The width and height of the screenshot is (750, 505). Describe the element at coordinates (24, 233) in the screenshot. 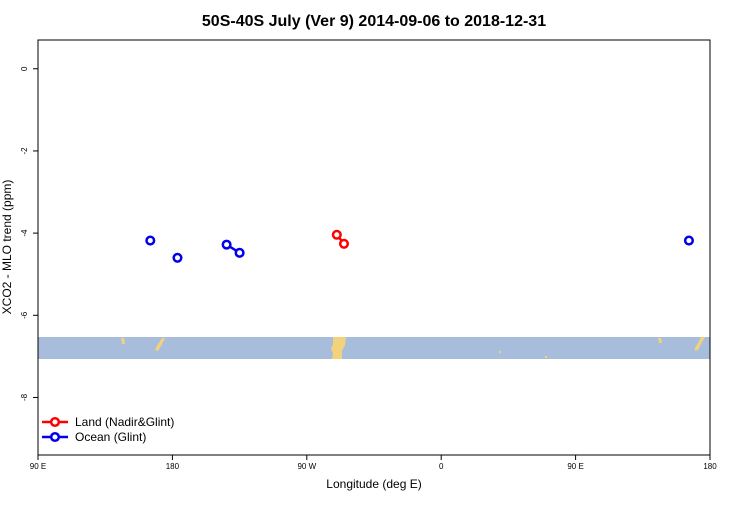

I see `y-tick-label: -4` at that location.